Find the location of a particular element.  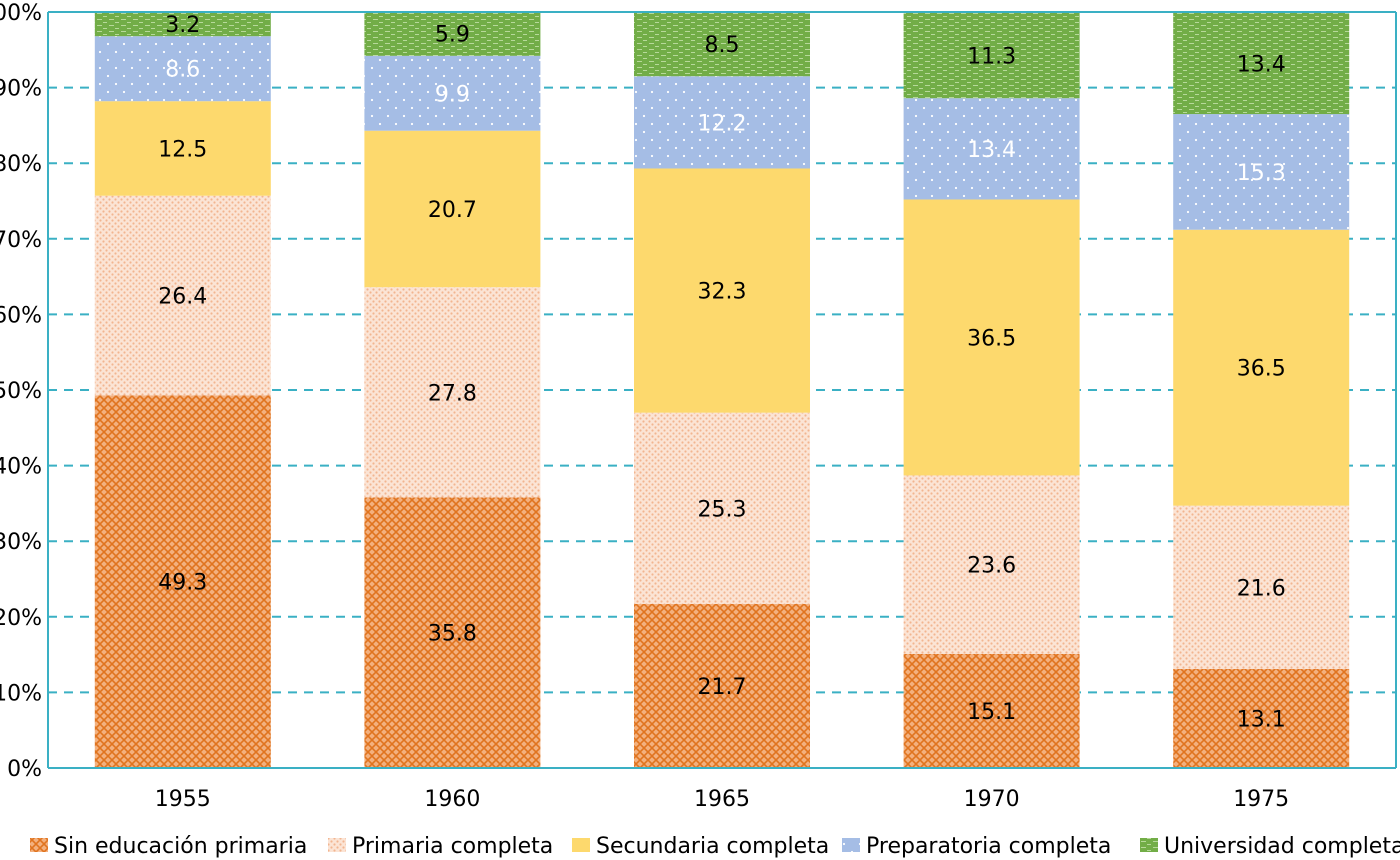

data-label: 3.2 is located at coordinates (182, 25).